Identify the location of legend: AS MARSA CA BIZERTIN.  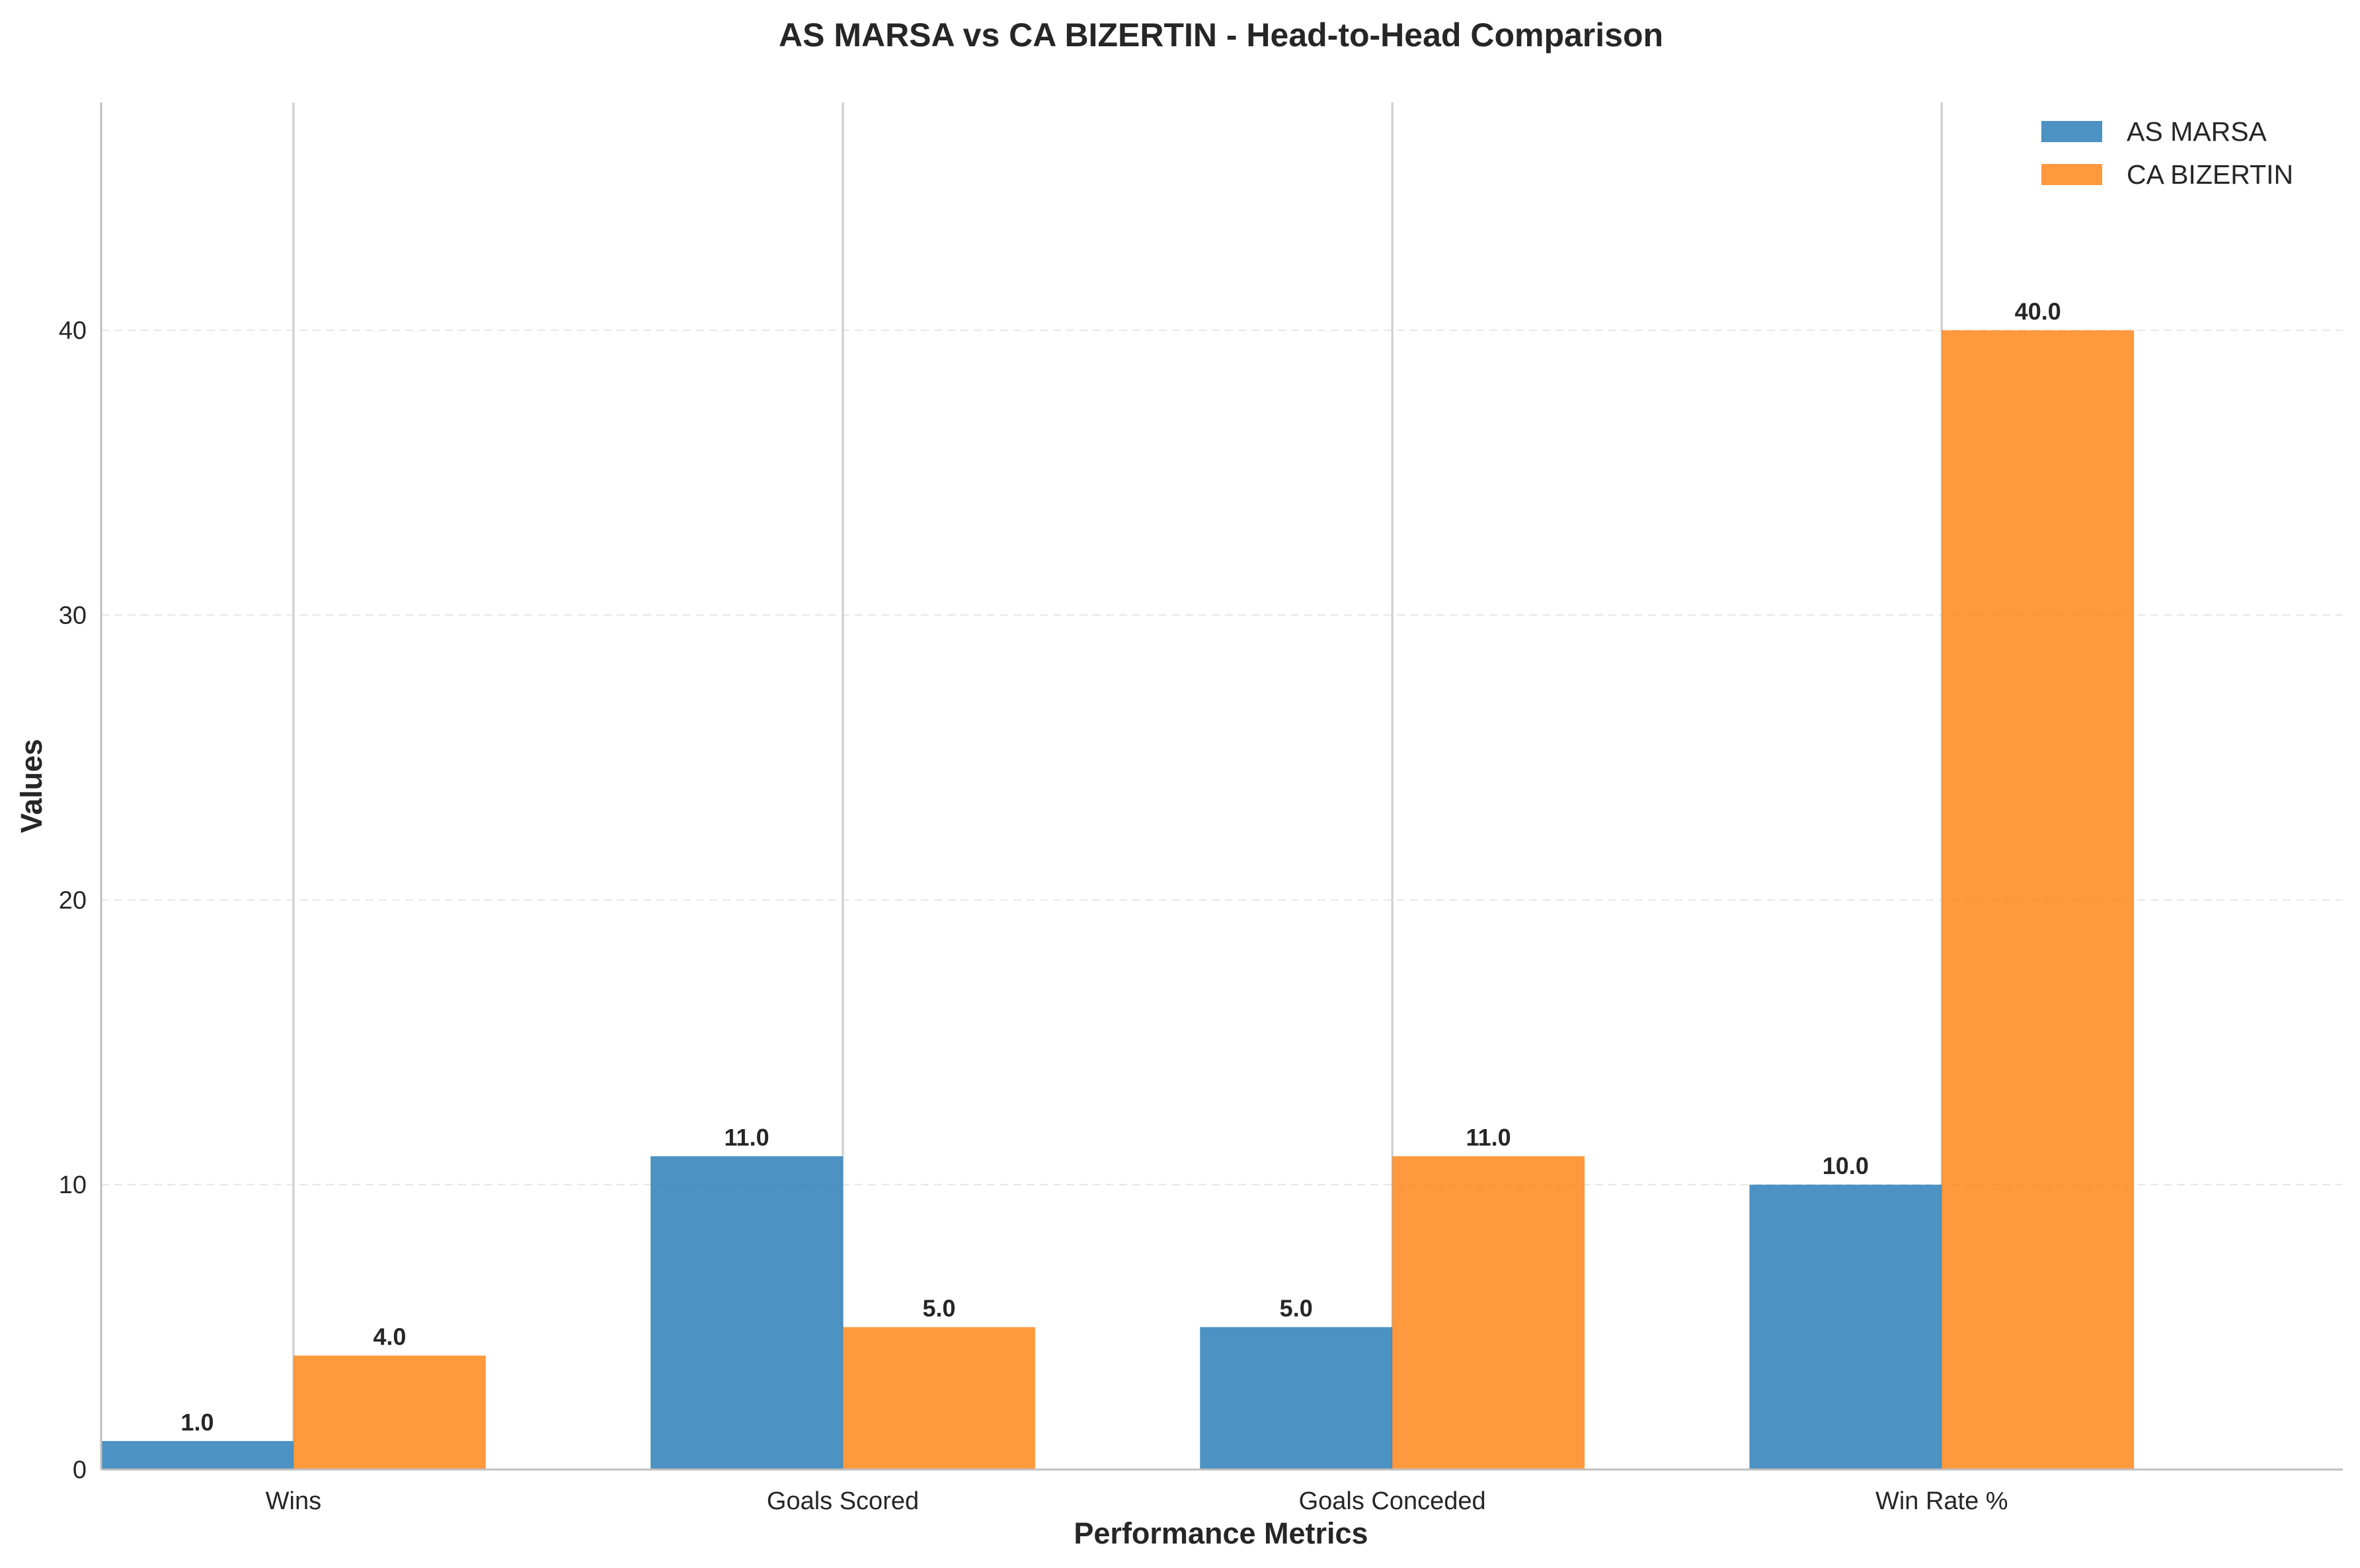
(2167, 153).